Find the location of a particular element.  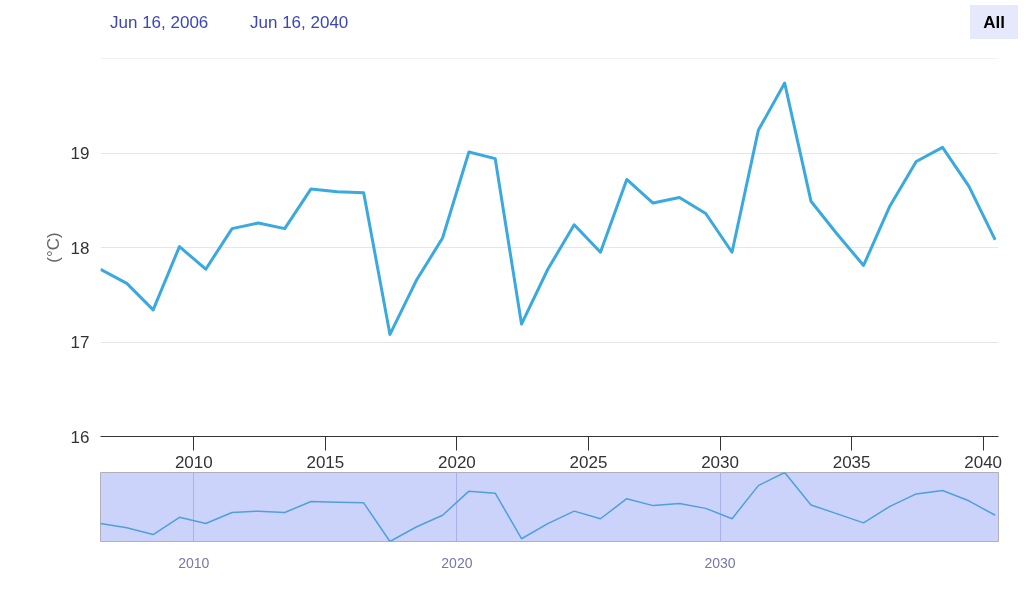

y-axis-title: (°C) is located at coordinates (53, 247).